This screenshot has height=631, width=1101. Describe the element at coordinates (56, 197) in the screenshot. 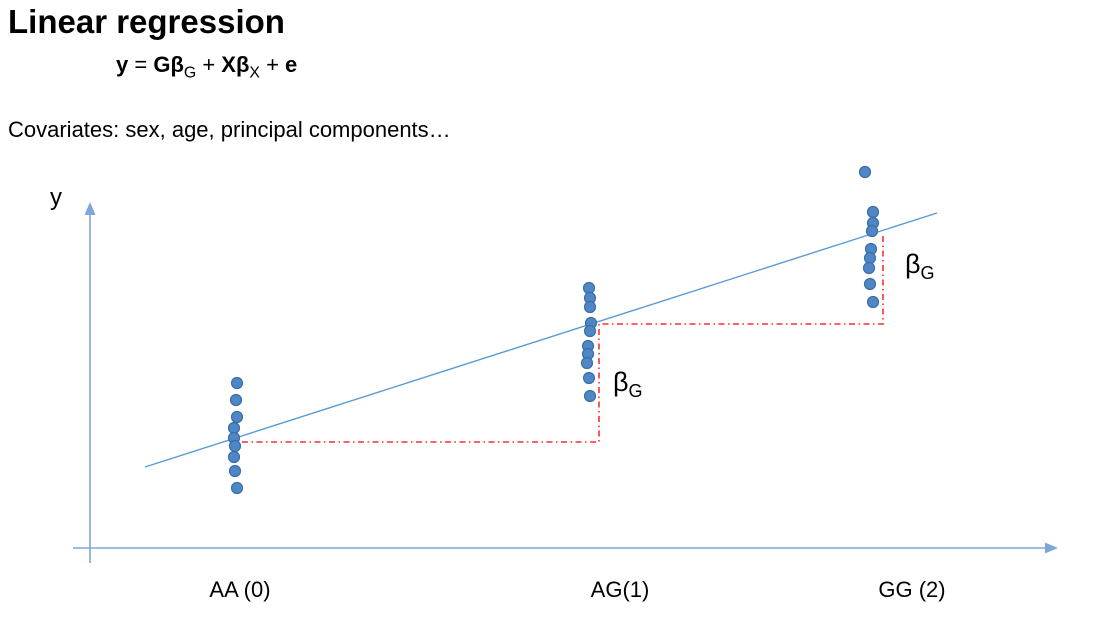

I see `y-axis-label: y` at that location.